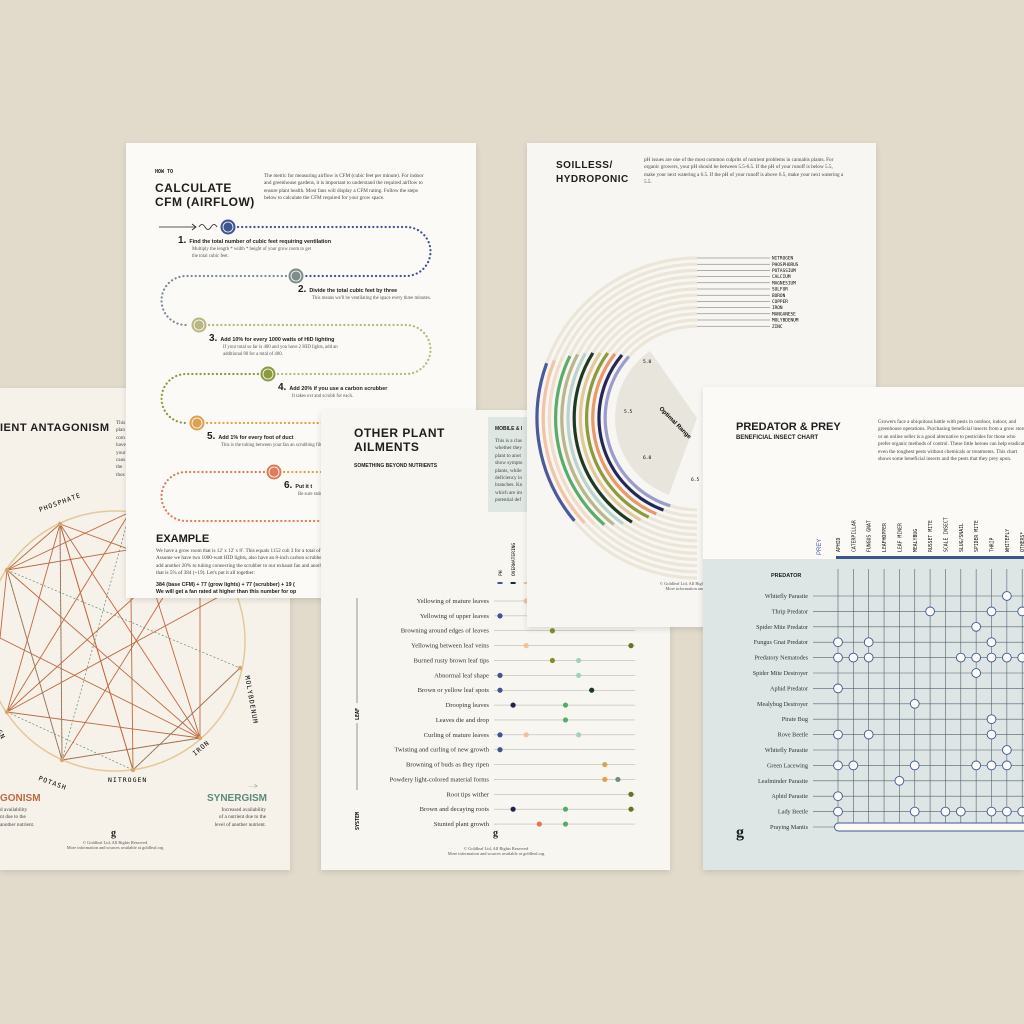 Image resolution: width=1024 pixels, height=1024 pixels. Describe the element at coordinates (396, 466) in the screenshot. I see `poster-subtitle: SOMETHING BEYOND NUTRIENTS` at that location.